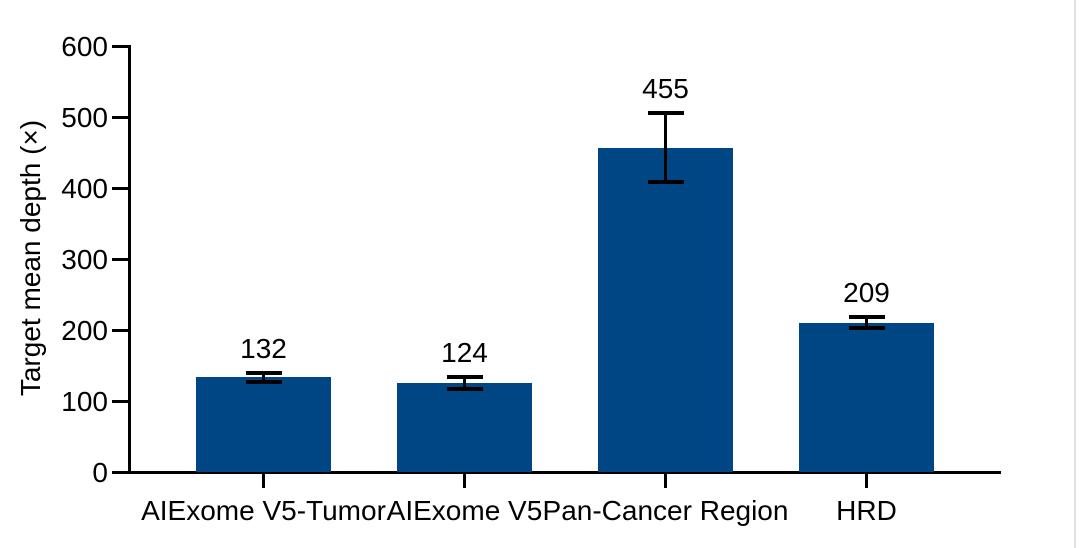 This screenshot has height=548, width=1080. What do you see at coordinates (129, 259) in the screenshot?
I see `y-axis-line` at bounding box center [129, 259].